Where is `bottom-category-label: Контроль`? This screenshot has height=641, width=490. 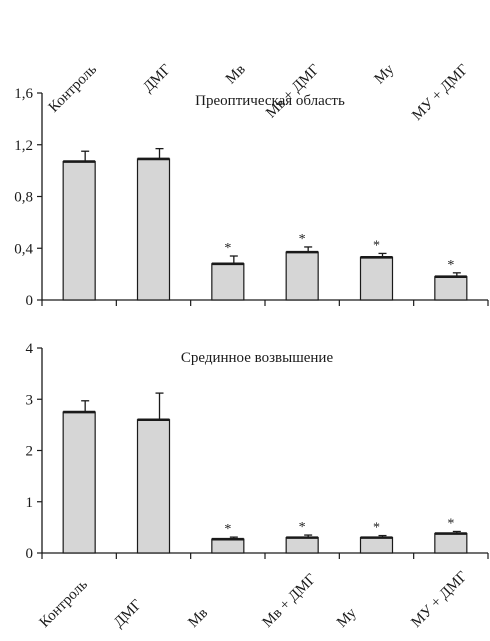 bottom-category-label: Контроль is located at coordinates (64, 604).